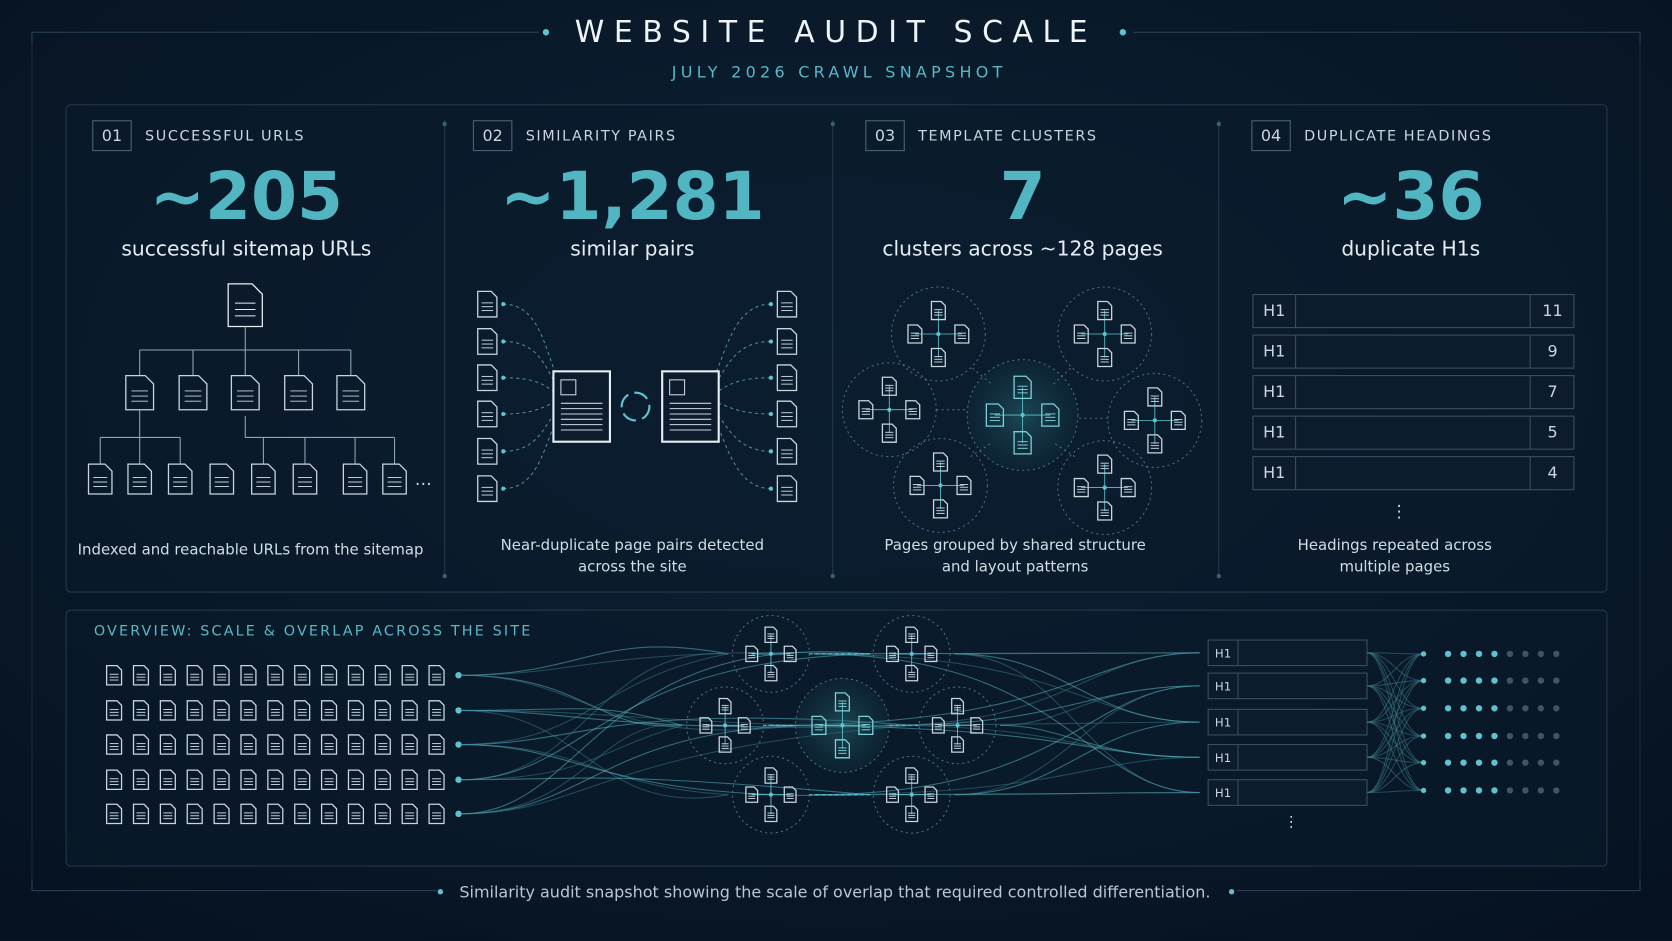  Describe the element at coordinates (632, 196) in the screenshot. I see `stat: ~1,281` at that location.